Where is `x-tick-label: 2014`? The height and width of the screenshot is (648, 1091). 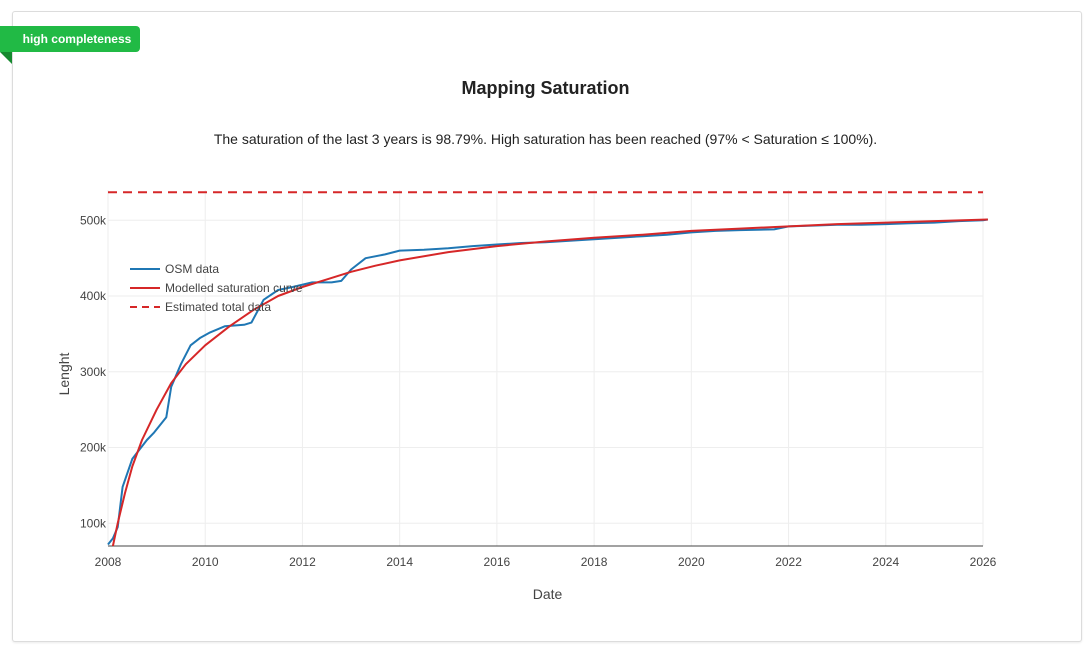
x-tick-label: 2014 is located at coordinates (399, 562).